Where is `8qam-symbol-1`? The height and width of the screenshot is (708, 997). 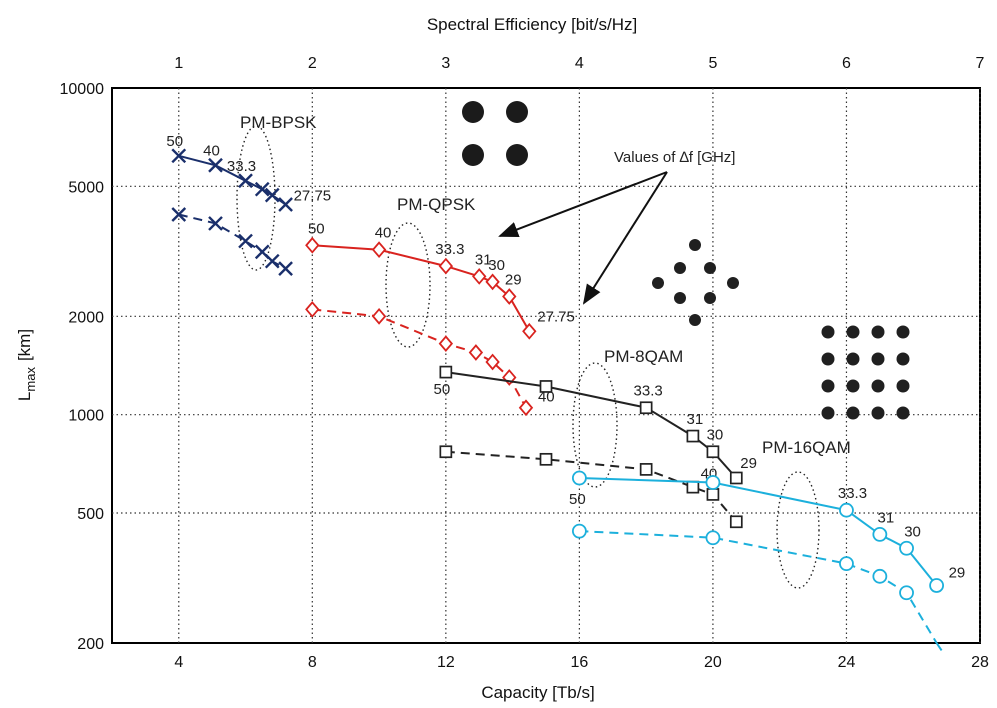 8qam-symbol-1 is located at coordinates (680, 268).